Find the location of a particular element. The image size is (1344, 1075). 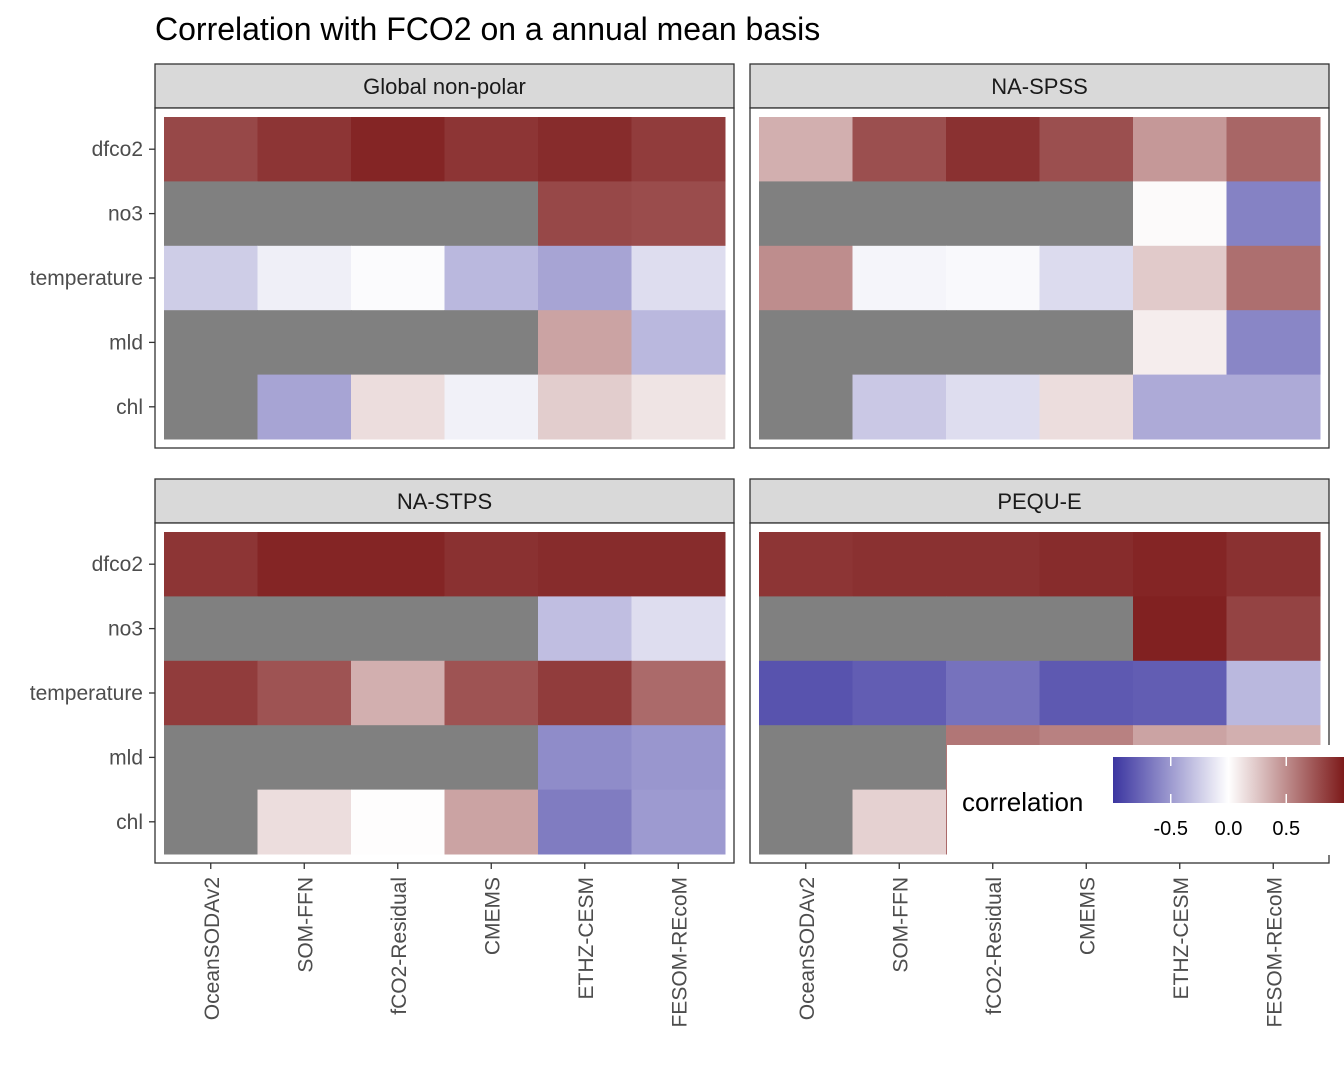

y-tick-label: temperature is located at coordinates (86, 278).